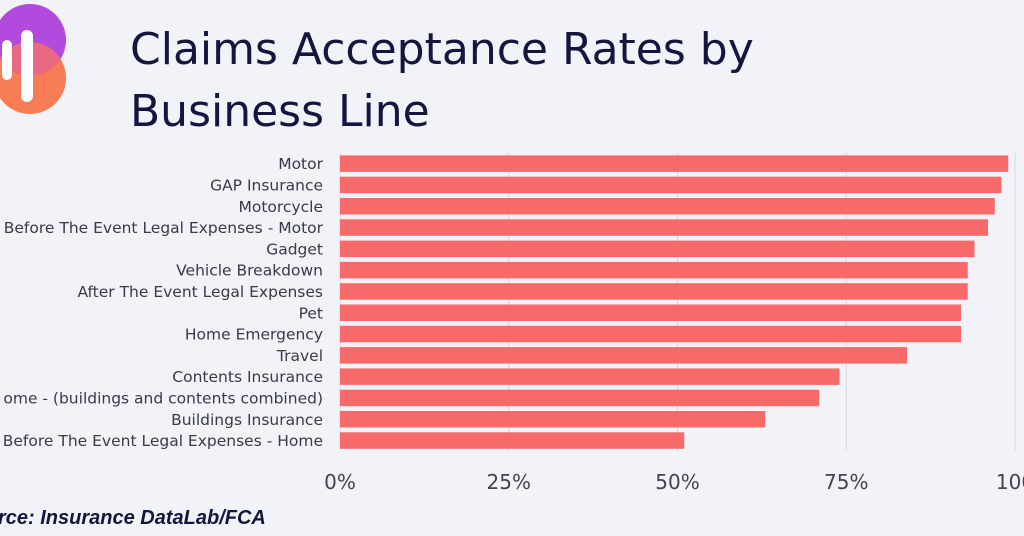 The width and height of the screenshot is (1024, 536). I want to click on x-tick-label-25: 25%, so click(509, 482).